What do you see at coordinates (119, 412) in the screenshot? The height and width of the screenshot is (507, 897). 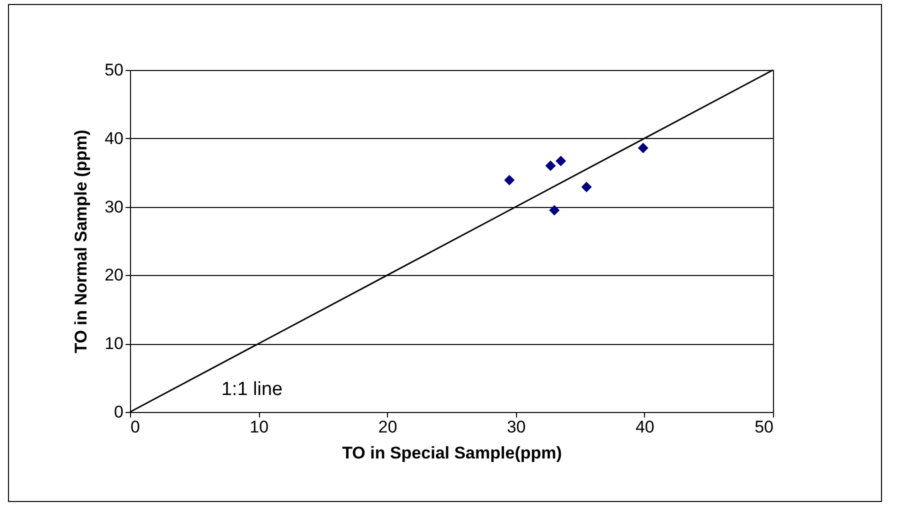 I see `y-tick-label: 0` at bounding box center [119, 412].